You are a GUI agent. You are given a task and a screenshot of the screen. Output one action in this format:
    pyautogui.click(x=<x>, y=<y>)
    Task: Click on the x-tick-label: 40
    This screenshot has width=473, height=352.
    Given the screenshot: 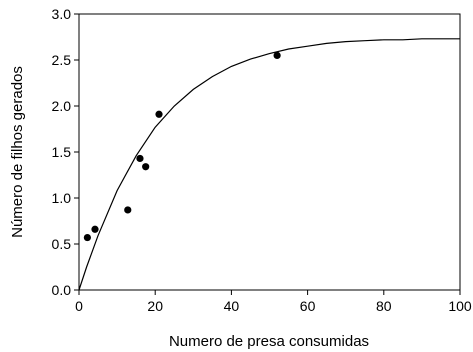 What is the action you would take?
    pyautogui.click(x=232, y=306)
    